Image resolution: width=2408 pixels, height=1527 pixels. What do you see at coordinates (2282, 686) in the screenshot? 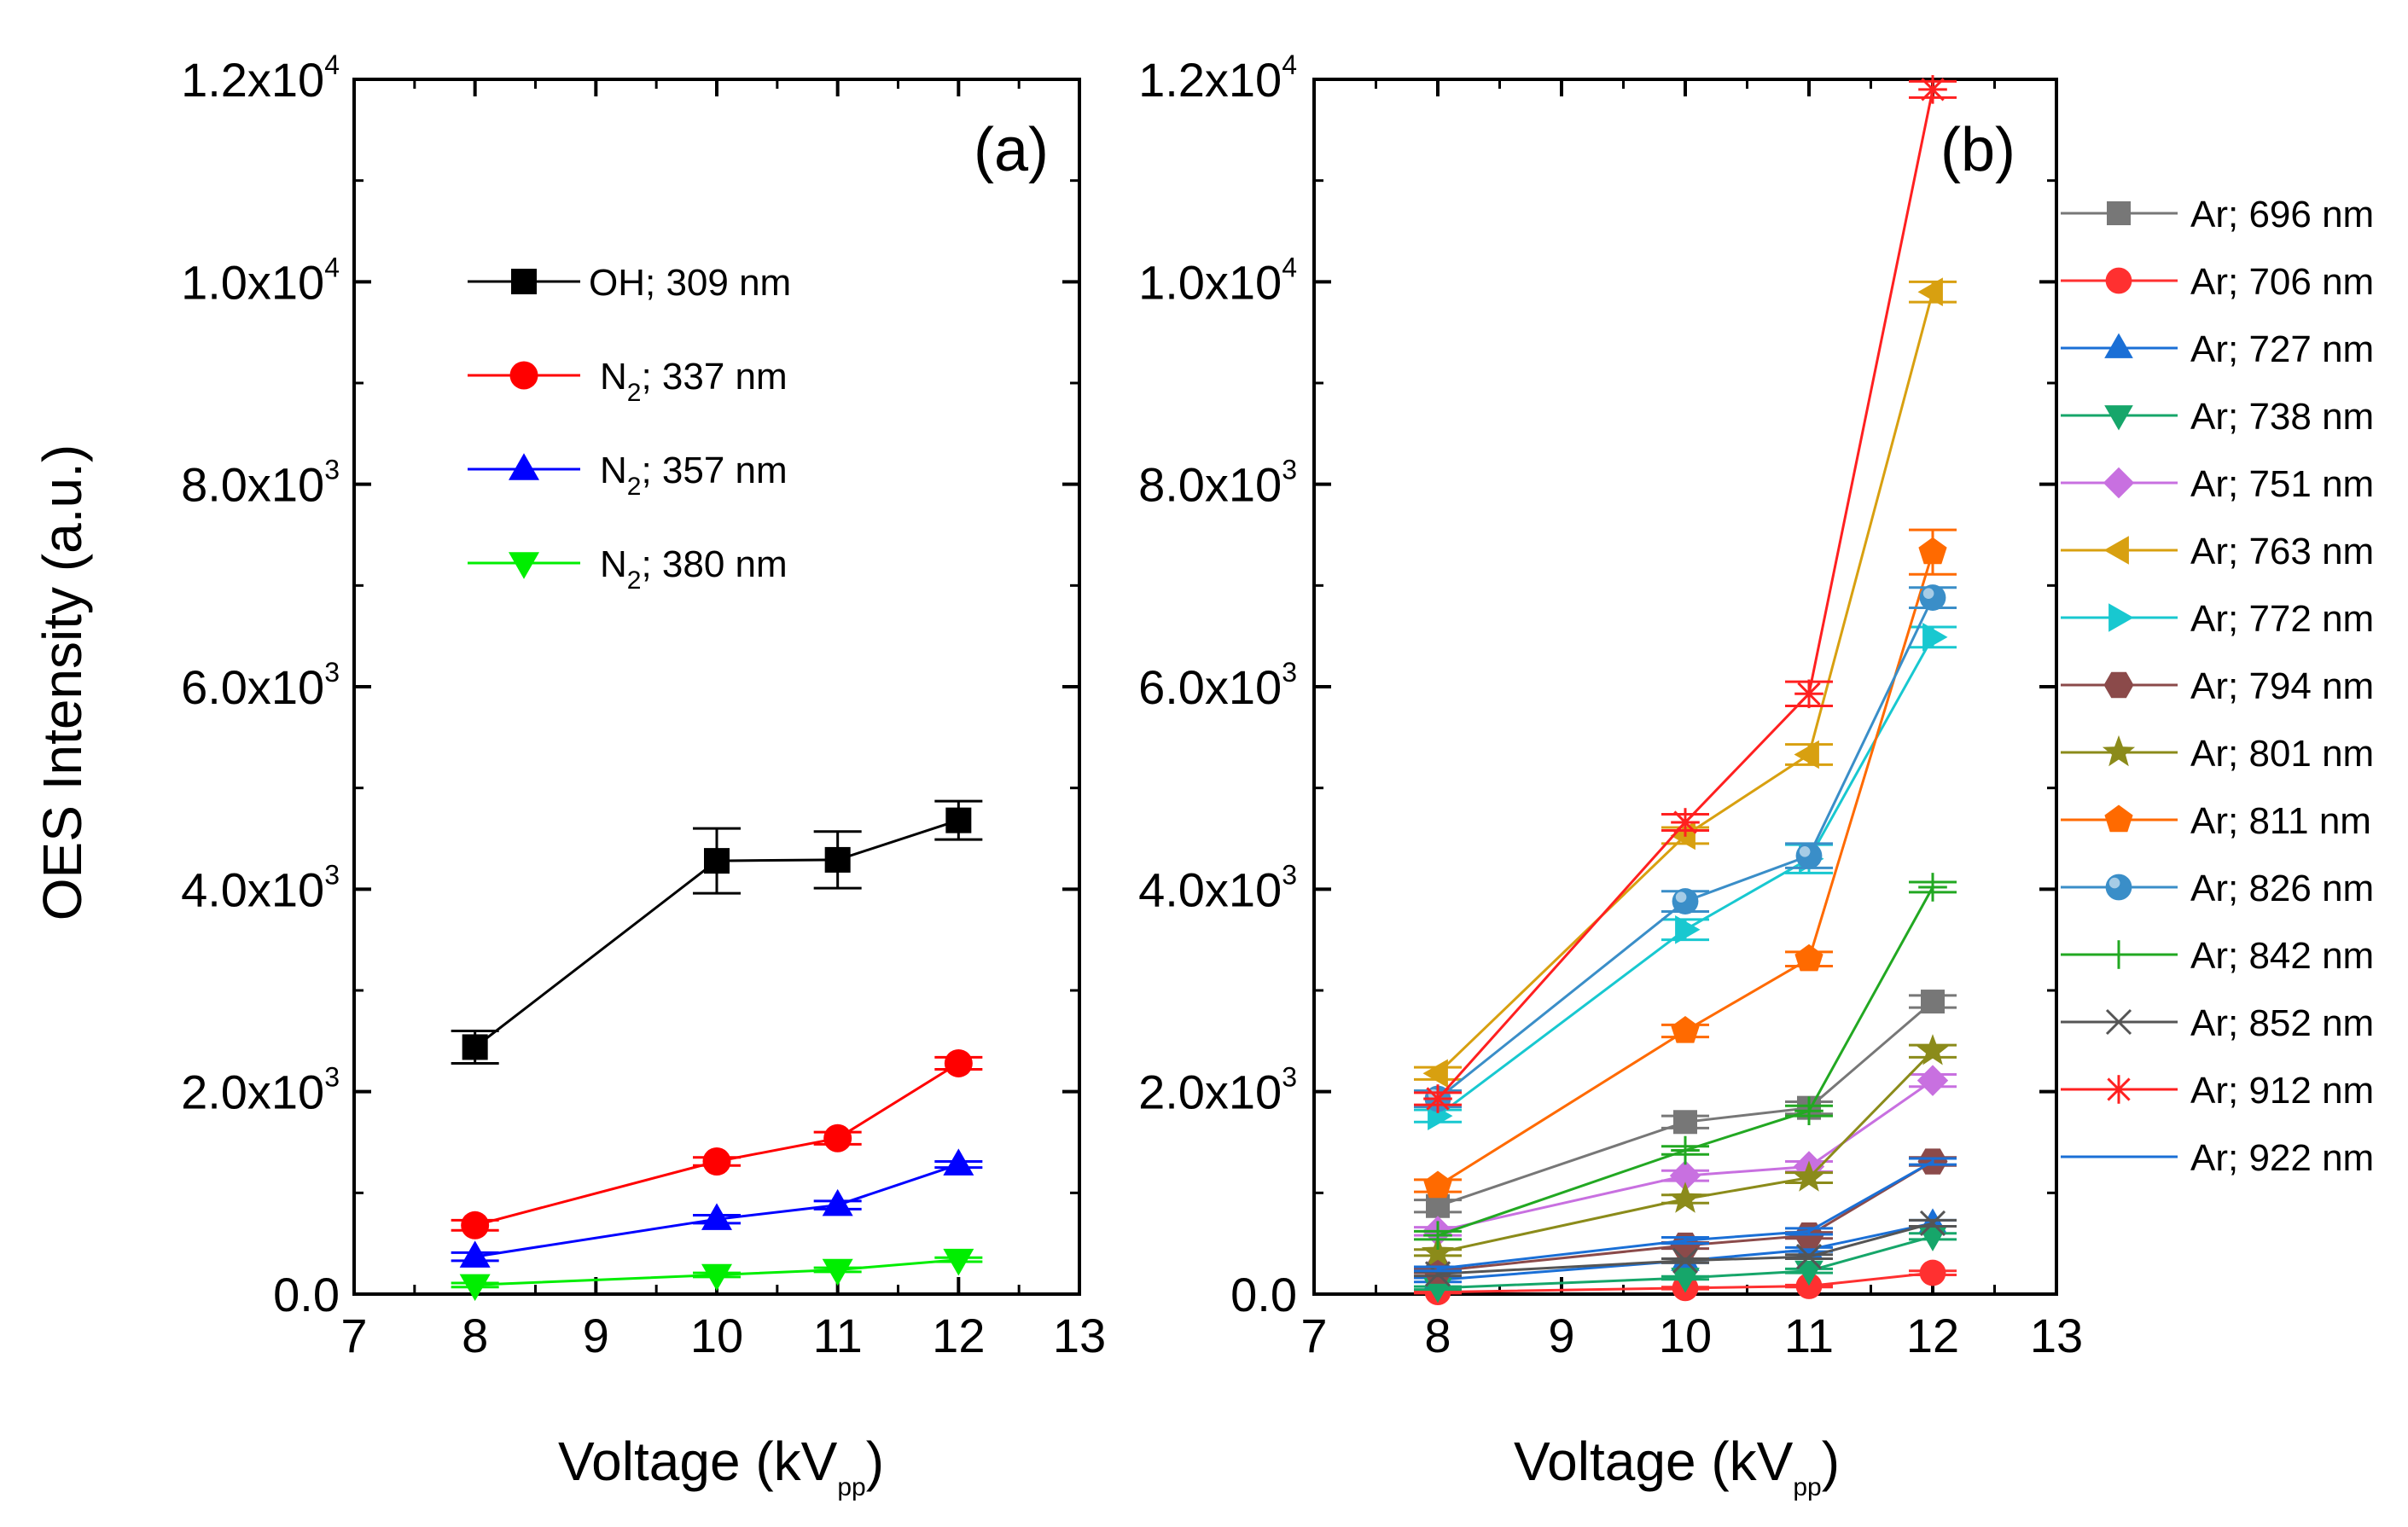
I see `legend-label: Ar; 794 nm` at bounding box center [2282, 686].